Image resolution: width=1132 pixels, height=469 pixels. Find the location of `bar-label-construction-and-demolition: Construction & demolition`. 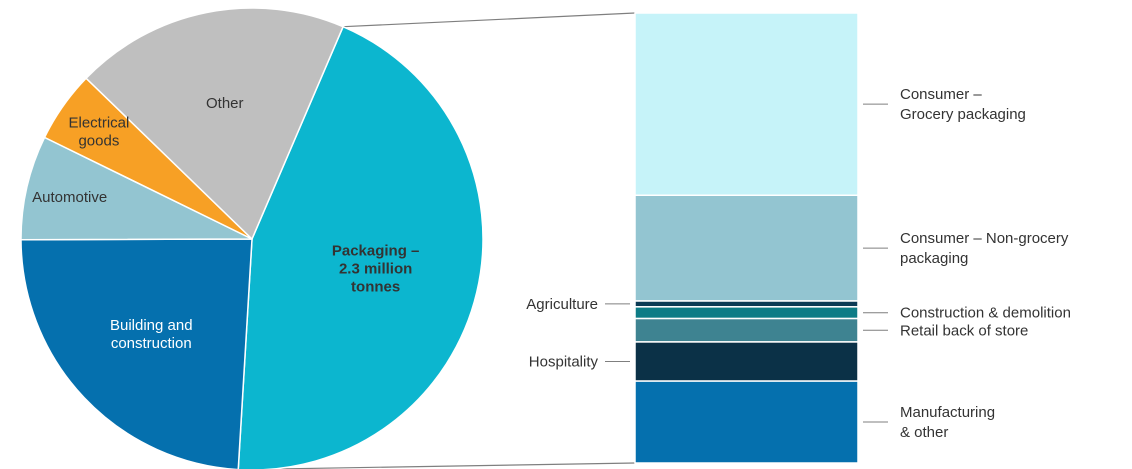

bar-label-construction-and-demolition: Construction & demolition is located at coordinates (985, 313).